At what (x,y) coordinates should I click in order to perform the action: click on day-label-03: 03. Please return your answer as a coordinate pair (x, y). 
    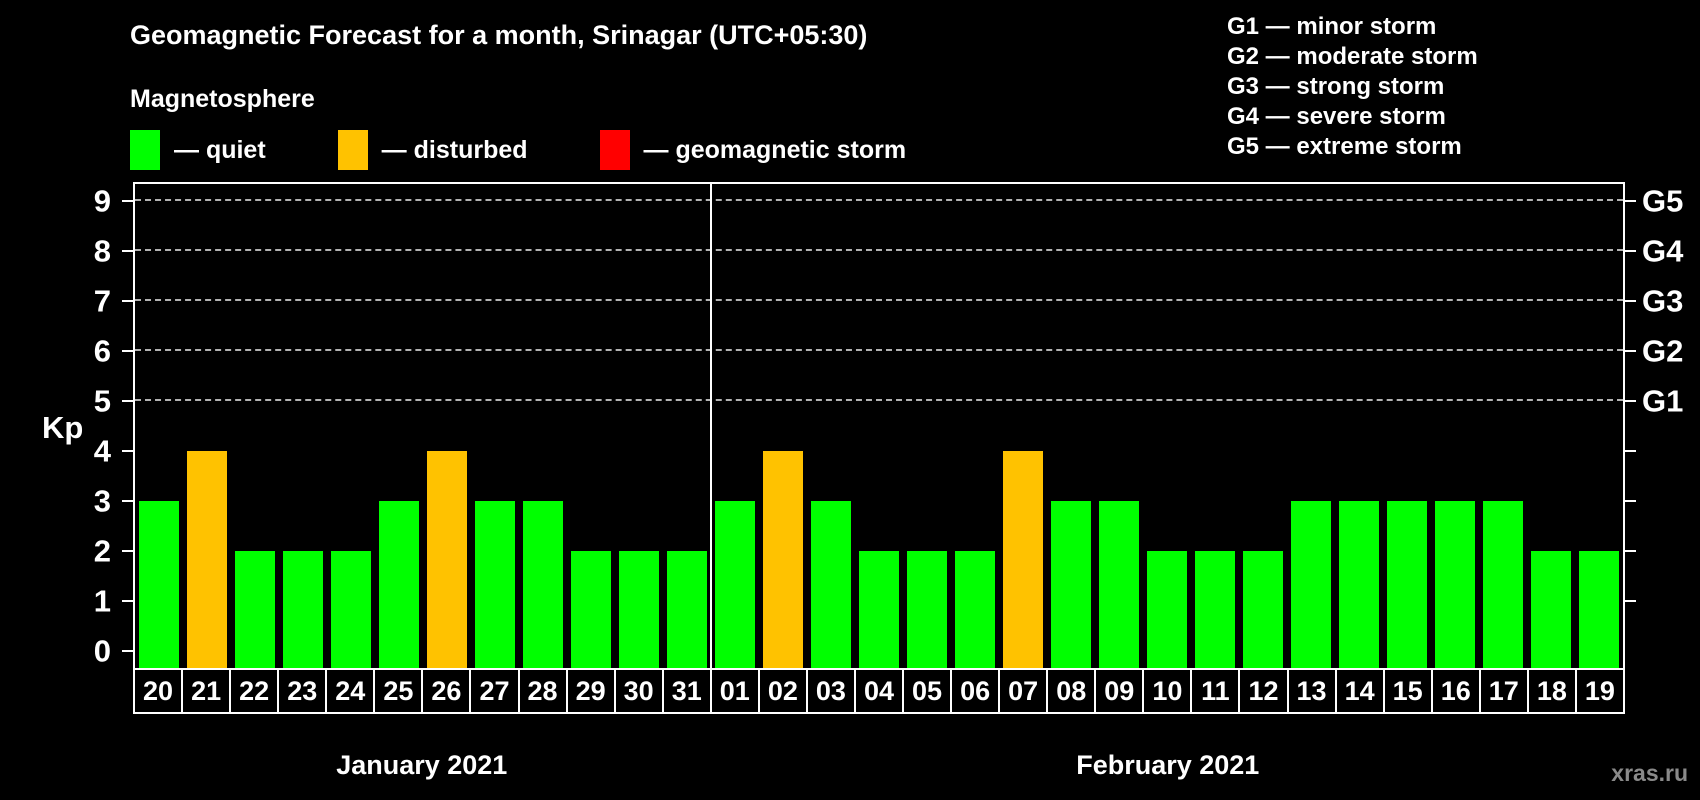
    Looking at the image, I should click on (830, 691).